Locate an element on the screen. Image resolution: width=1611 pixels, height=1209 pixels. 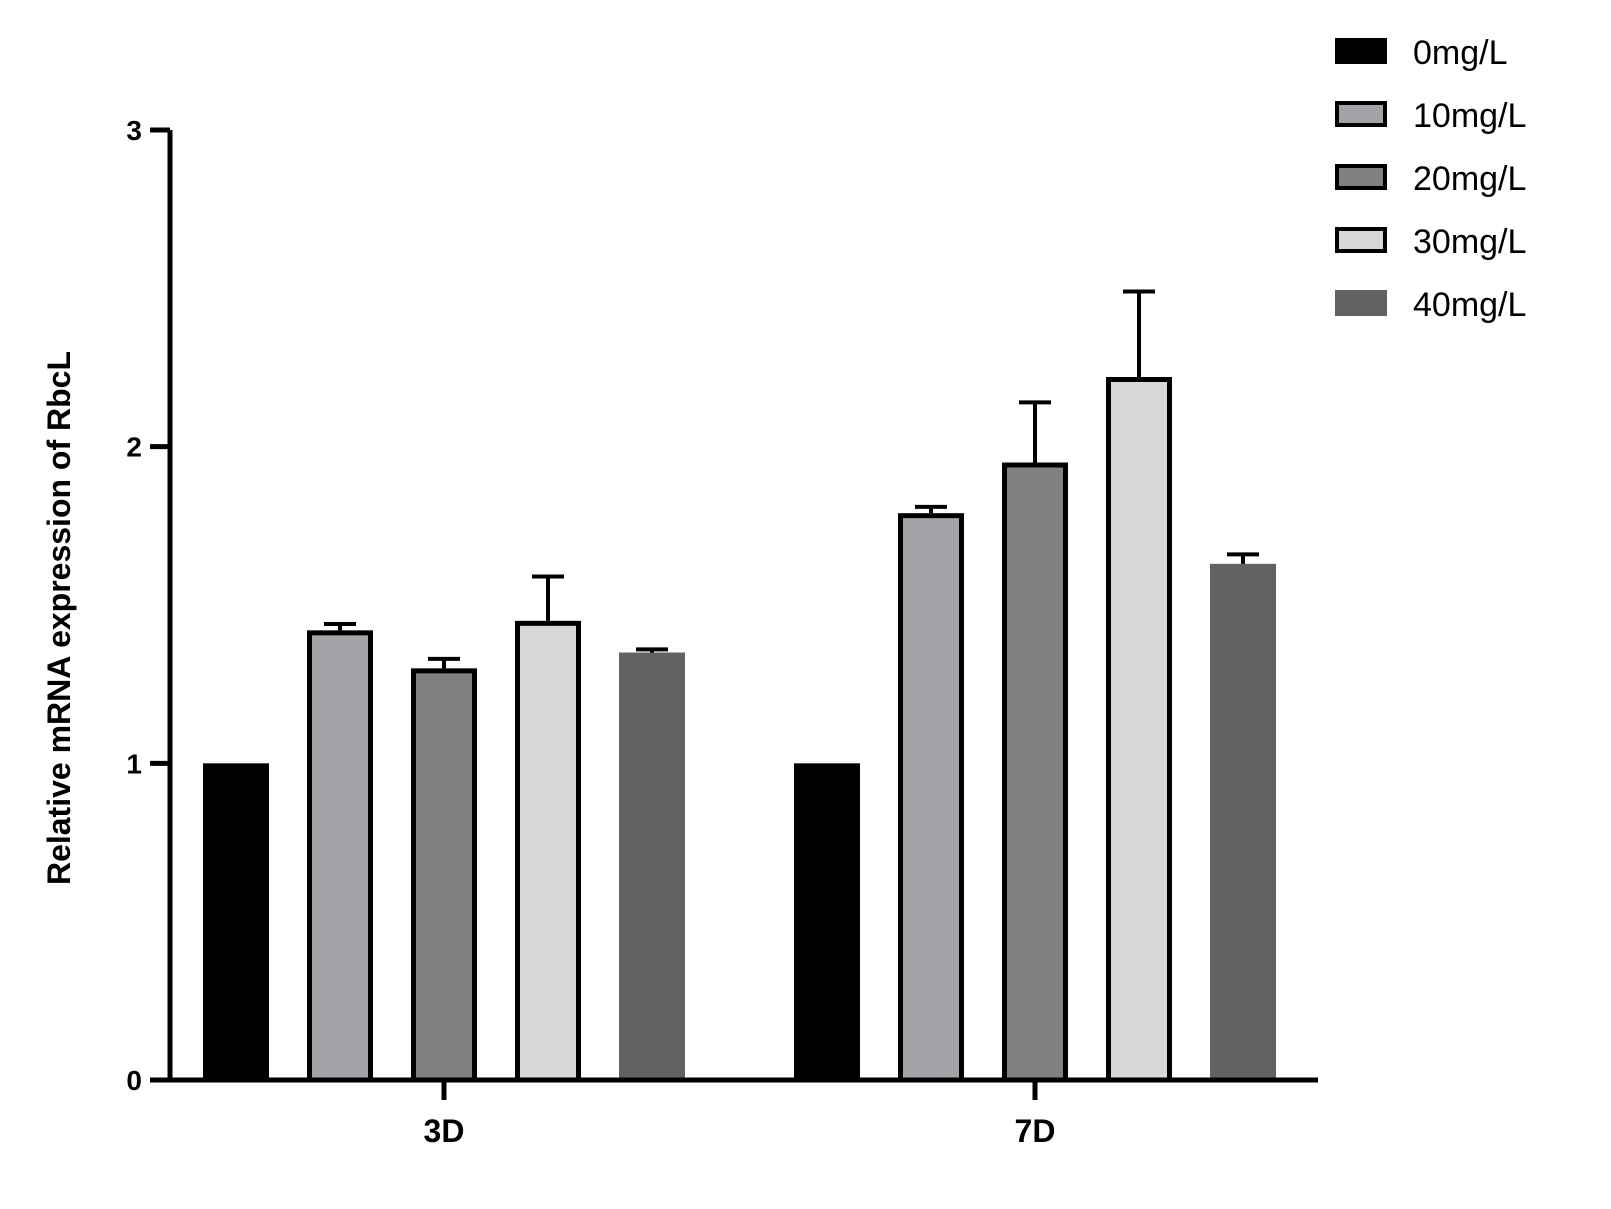
legend-label: 30mg/L is located at coordinates (1469, 242).